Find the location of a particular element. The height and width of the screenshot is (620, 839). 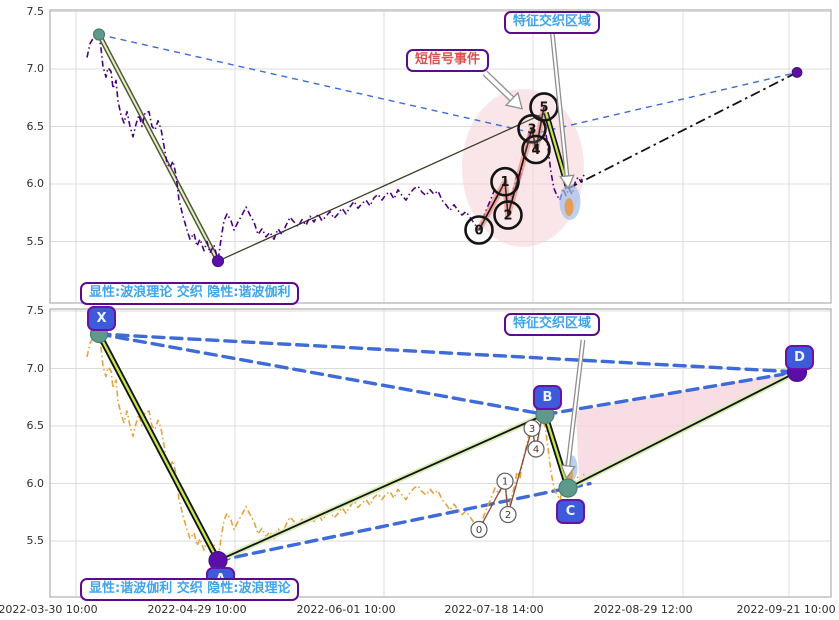

xa-thick-core is located at coordinates (158, 447).